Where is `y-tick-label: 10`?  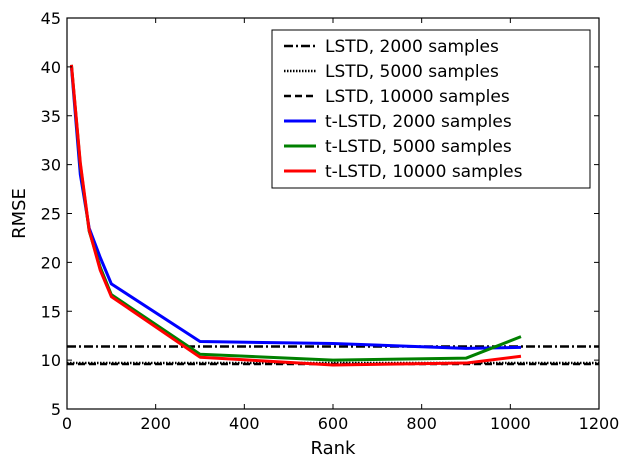
y-tick-label: 10 is located at coordinates (51, 360).